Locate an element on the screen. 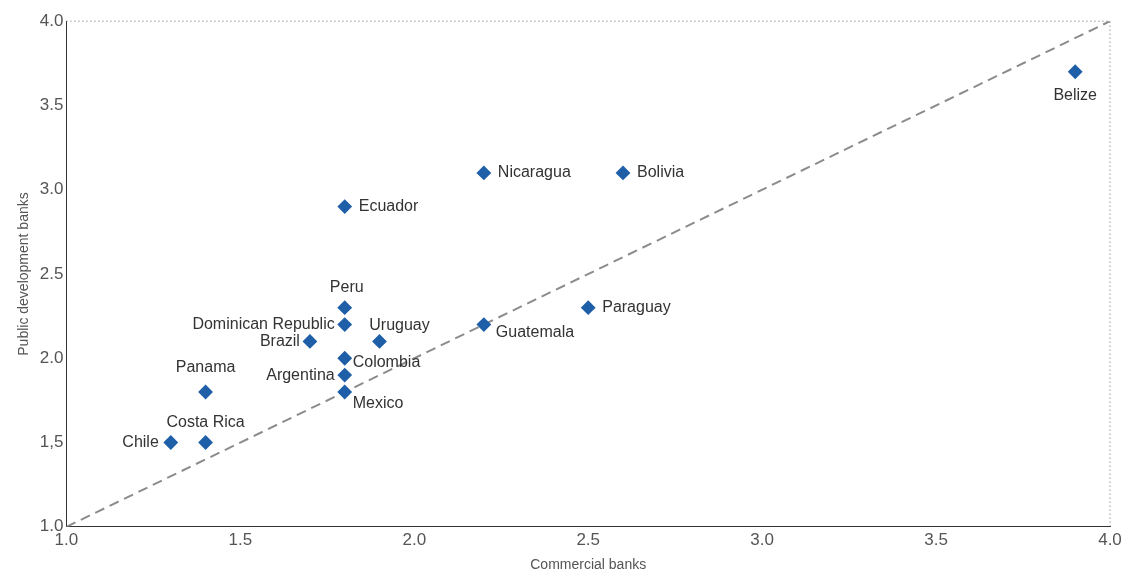 This screenshot has height=588, width=1142. y-tick-label: 4.0 is located at coordinates (51, 20).